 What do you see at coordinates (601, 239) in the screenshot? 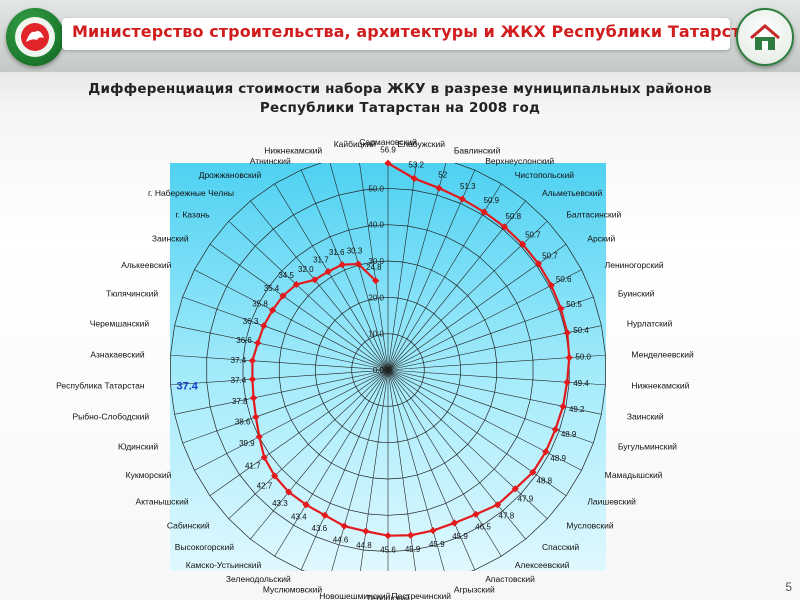
I see `category-label: Арский` at bounding box center [601, 239].